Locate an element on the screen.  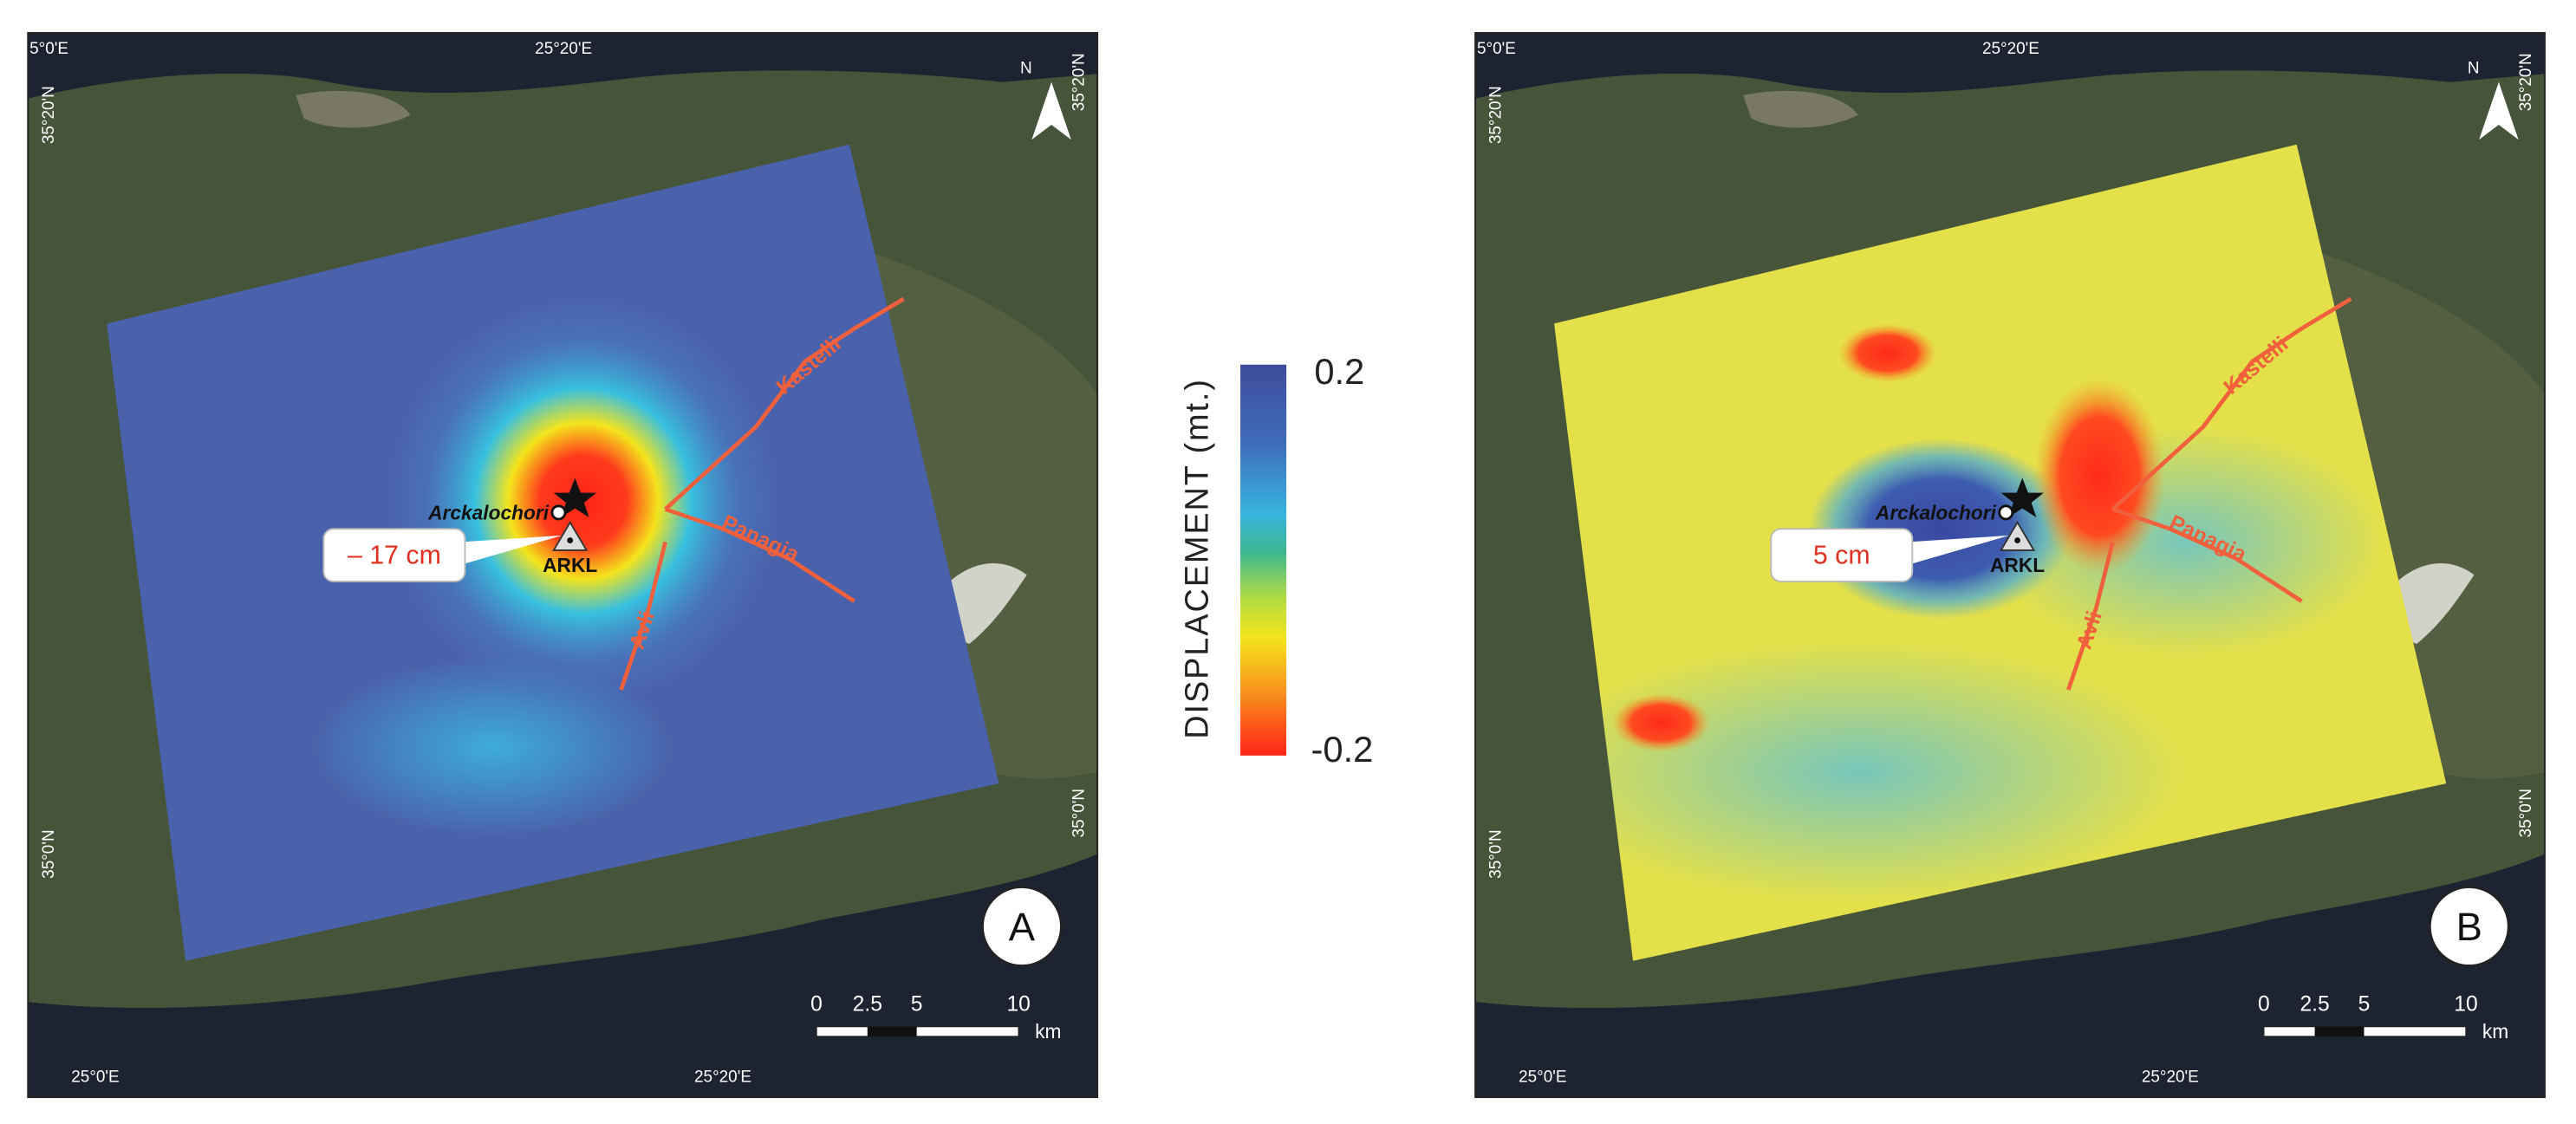
colorbar-title: DISPLACEMENT (mt.) is located at coordinates (1198, 558).